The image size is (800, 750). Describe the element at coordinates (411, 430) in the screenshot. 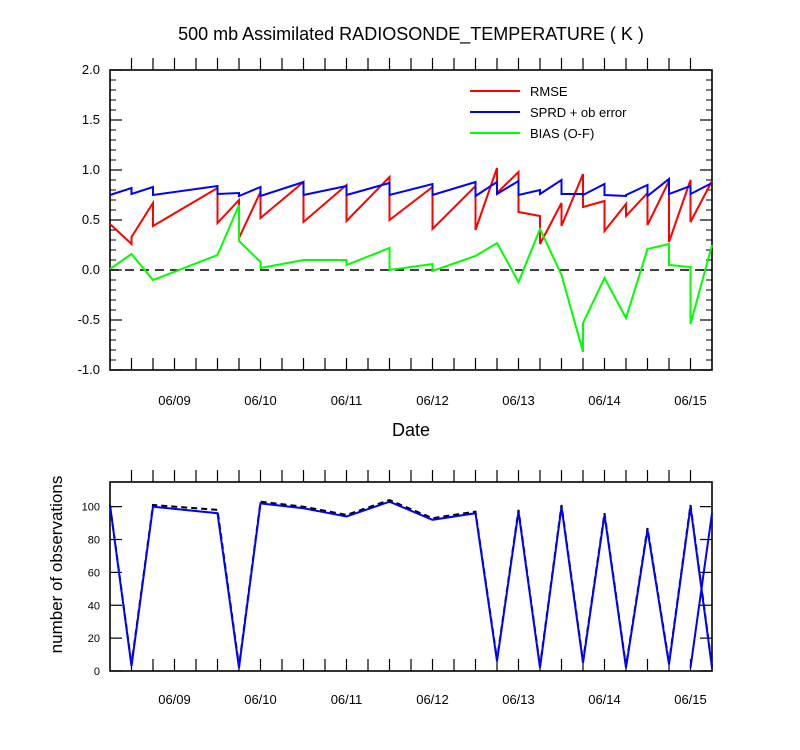

I see `x-axis-label: Date` at that location.